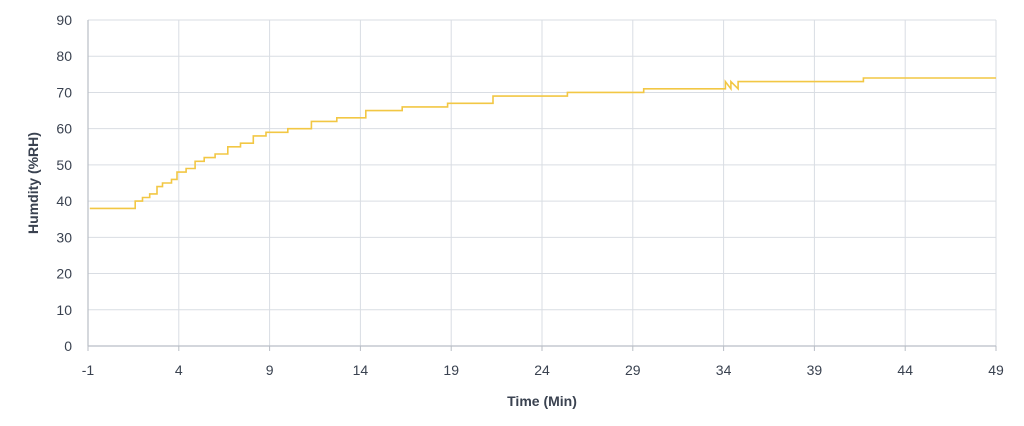  What do you see at coordinates (64, 165) in the screenshot?
I see `y-tick-label: 50` at bounding box center [64, 165].